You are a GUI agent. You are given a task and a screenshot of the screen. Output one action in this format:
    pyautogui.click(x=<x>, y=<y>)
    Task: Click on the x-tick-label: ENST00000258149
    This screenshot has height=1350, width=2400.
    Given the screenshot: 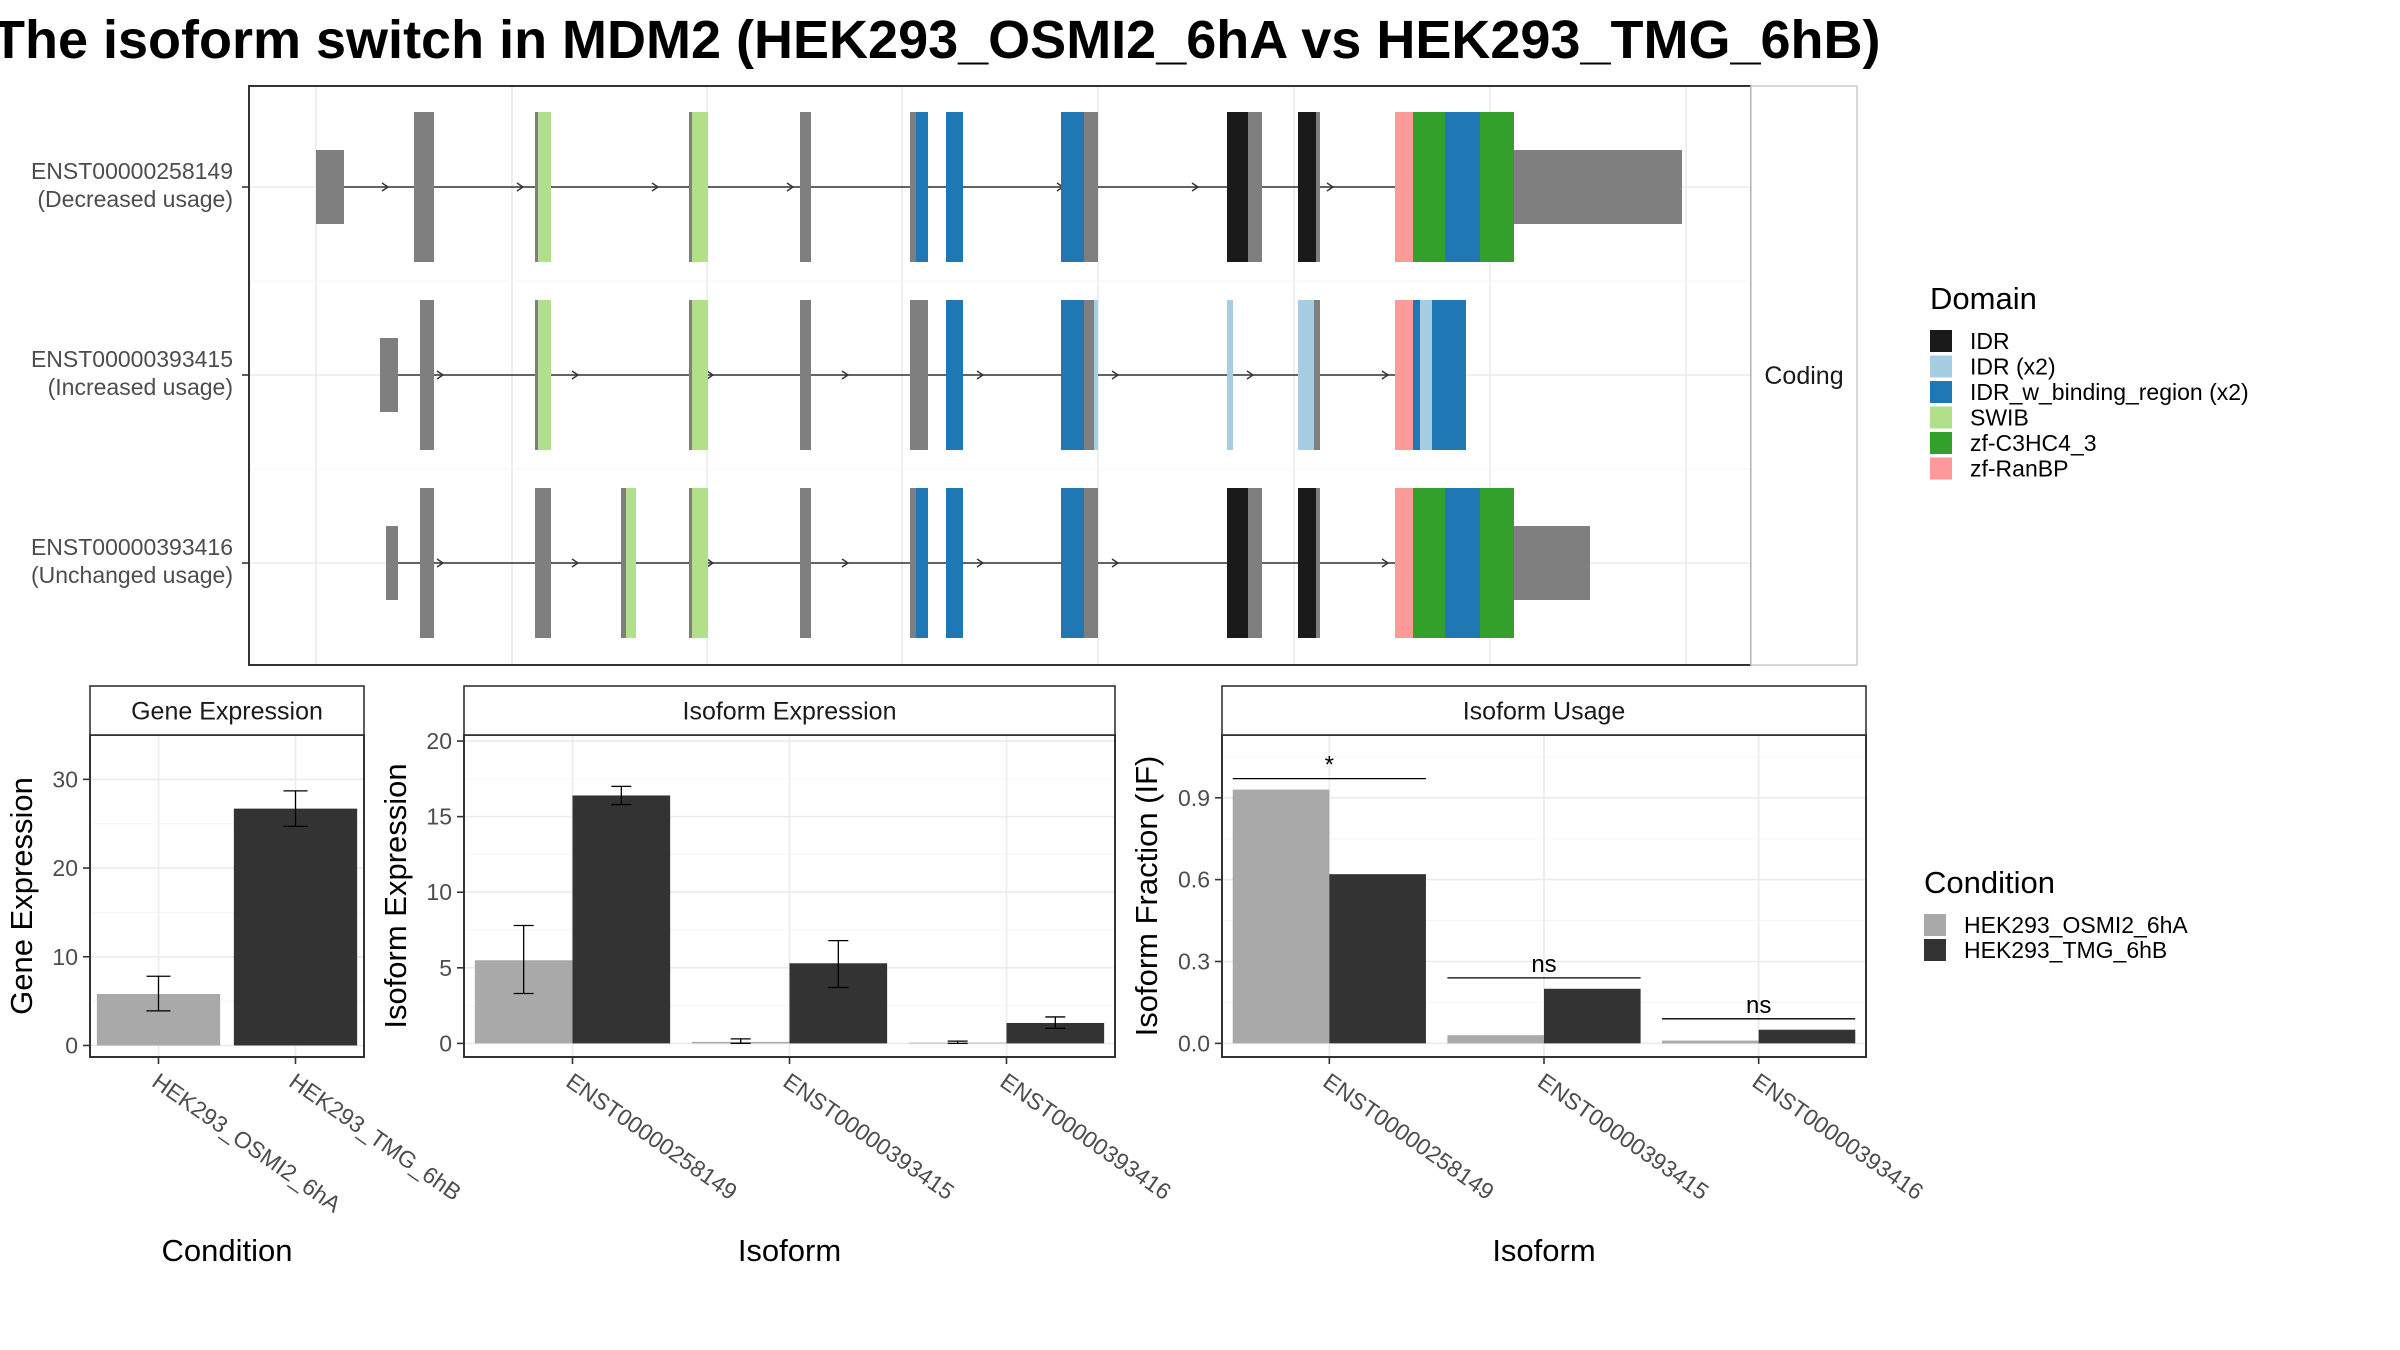 What is the action you would take?
    pyautogui.click(x=652, y=1136)
    